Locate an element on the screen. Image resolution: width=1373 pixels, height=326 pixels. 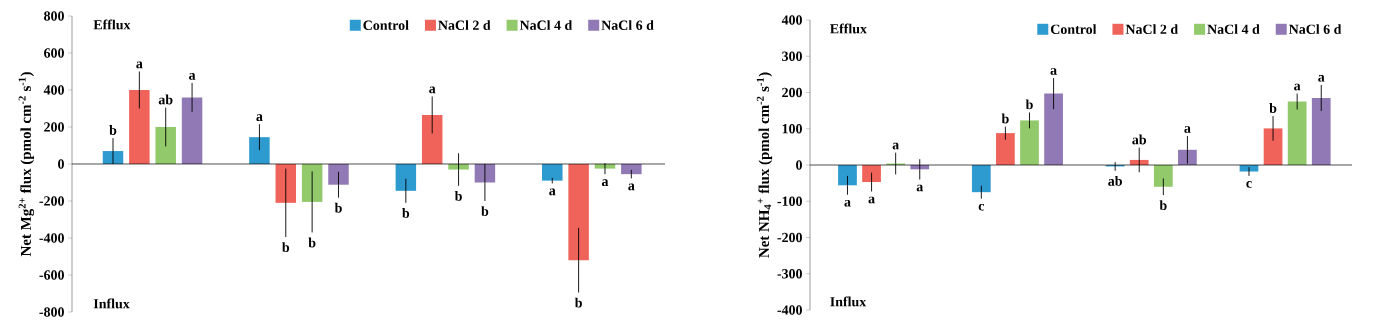
y-tick-label: 100 is located at coordinates (792, 129).